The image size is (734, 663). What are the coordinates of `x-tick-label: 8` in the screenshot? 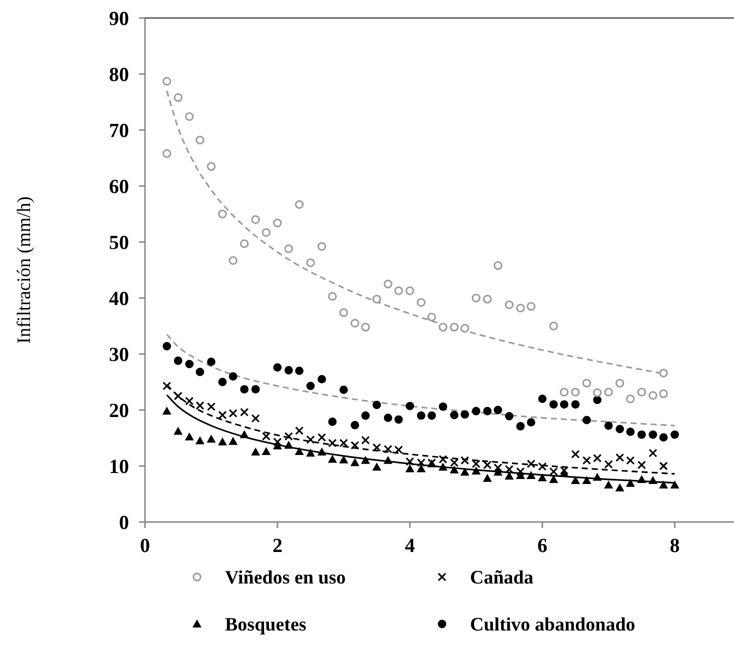 It's located at (675, 546).